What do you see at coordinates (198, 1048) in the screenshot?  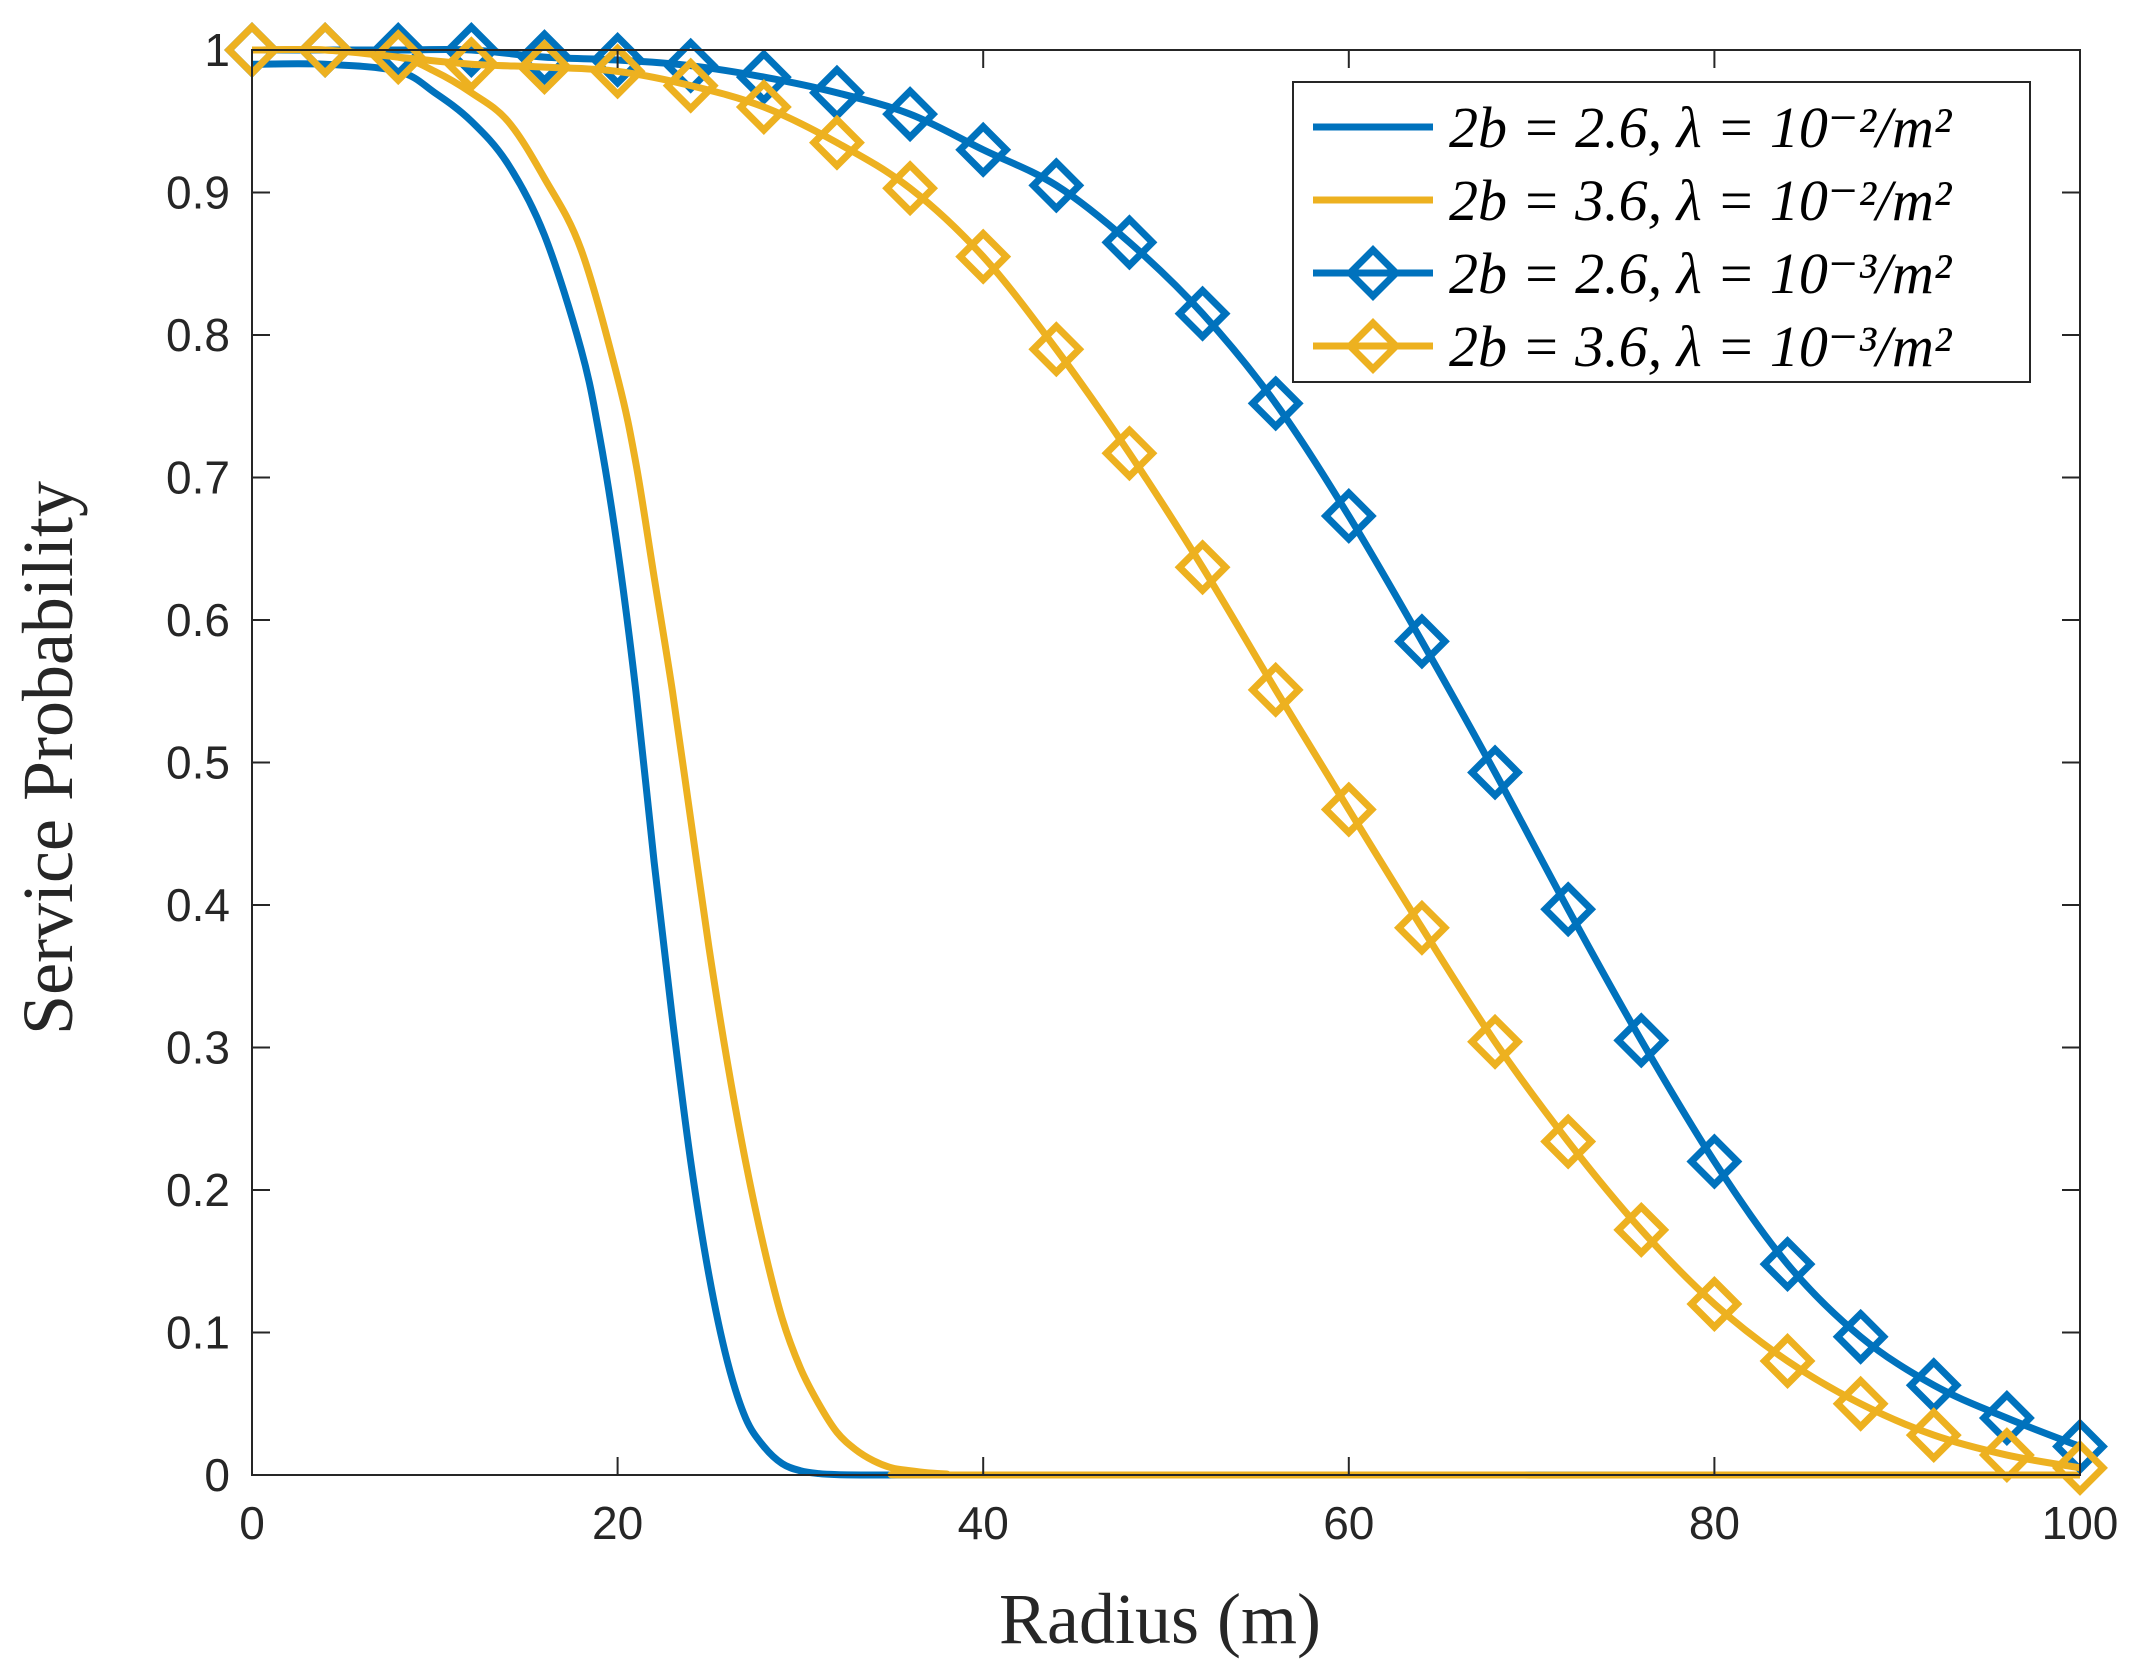 I see `y-tick-label: 0.3` at bounding box center [198, 1048].